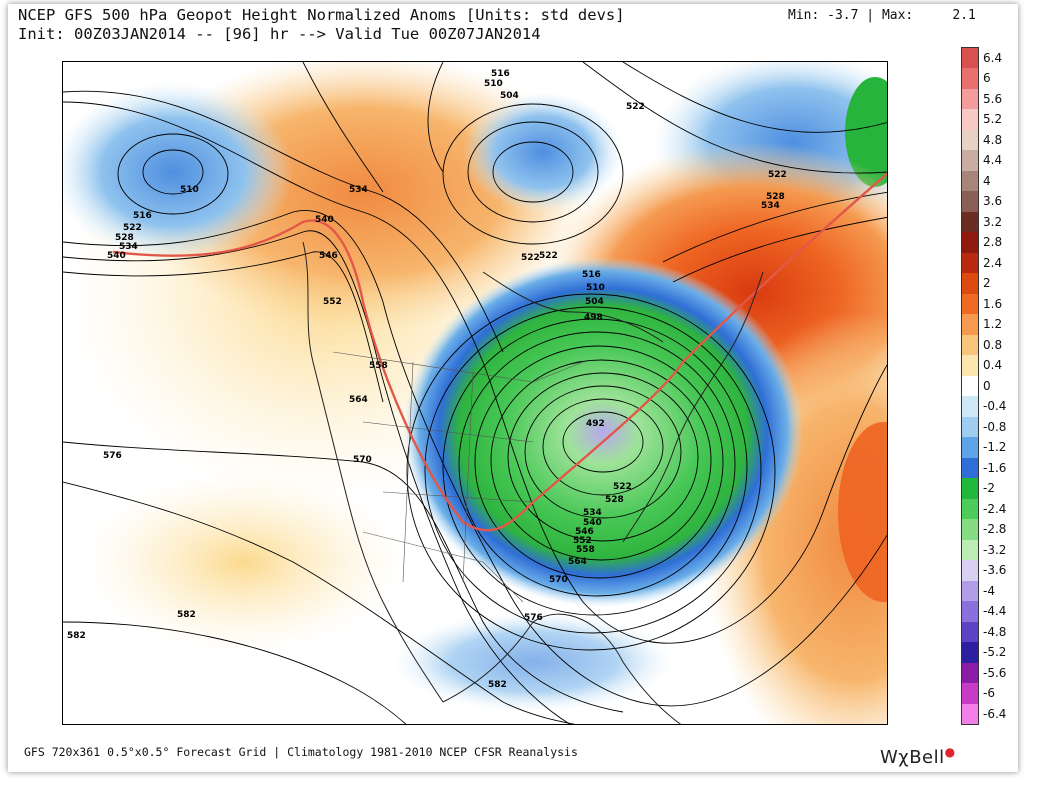 The width and height of the screenshot is (1038, 786). What do you see at coordinates (989, 590) in the screenshot?
I see `colorbar-label: -4` at bounding box center [989, 590].